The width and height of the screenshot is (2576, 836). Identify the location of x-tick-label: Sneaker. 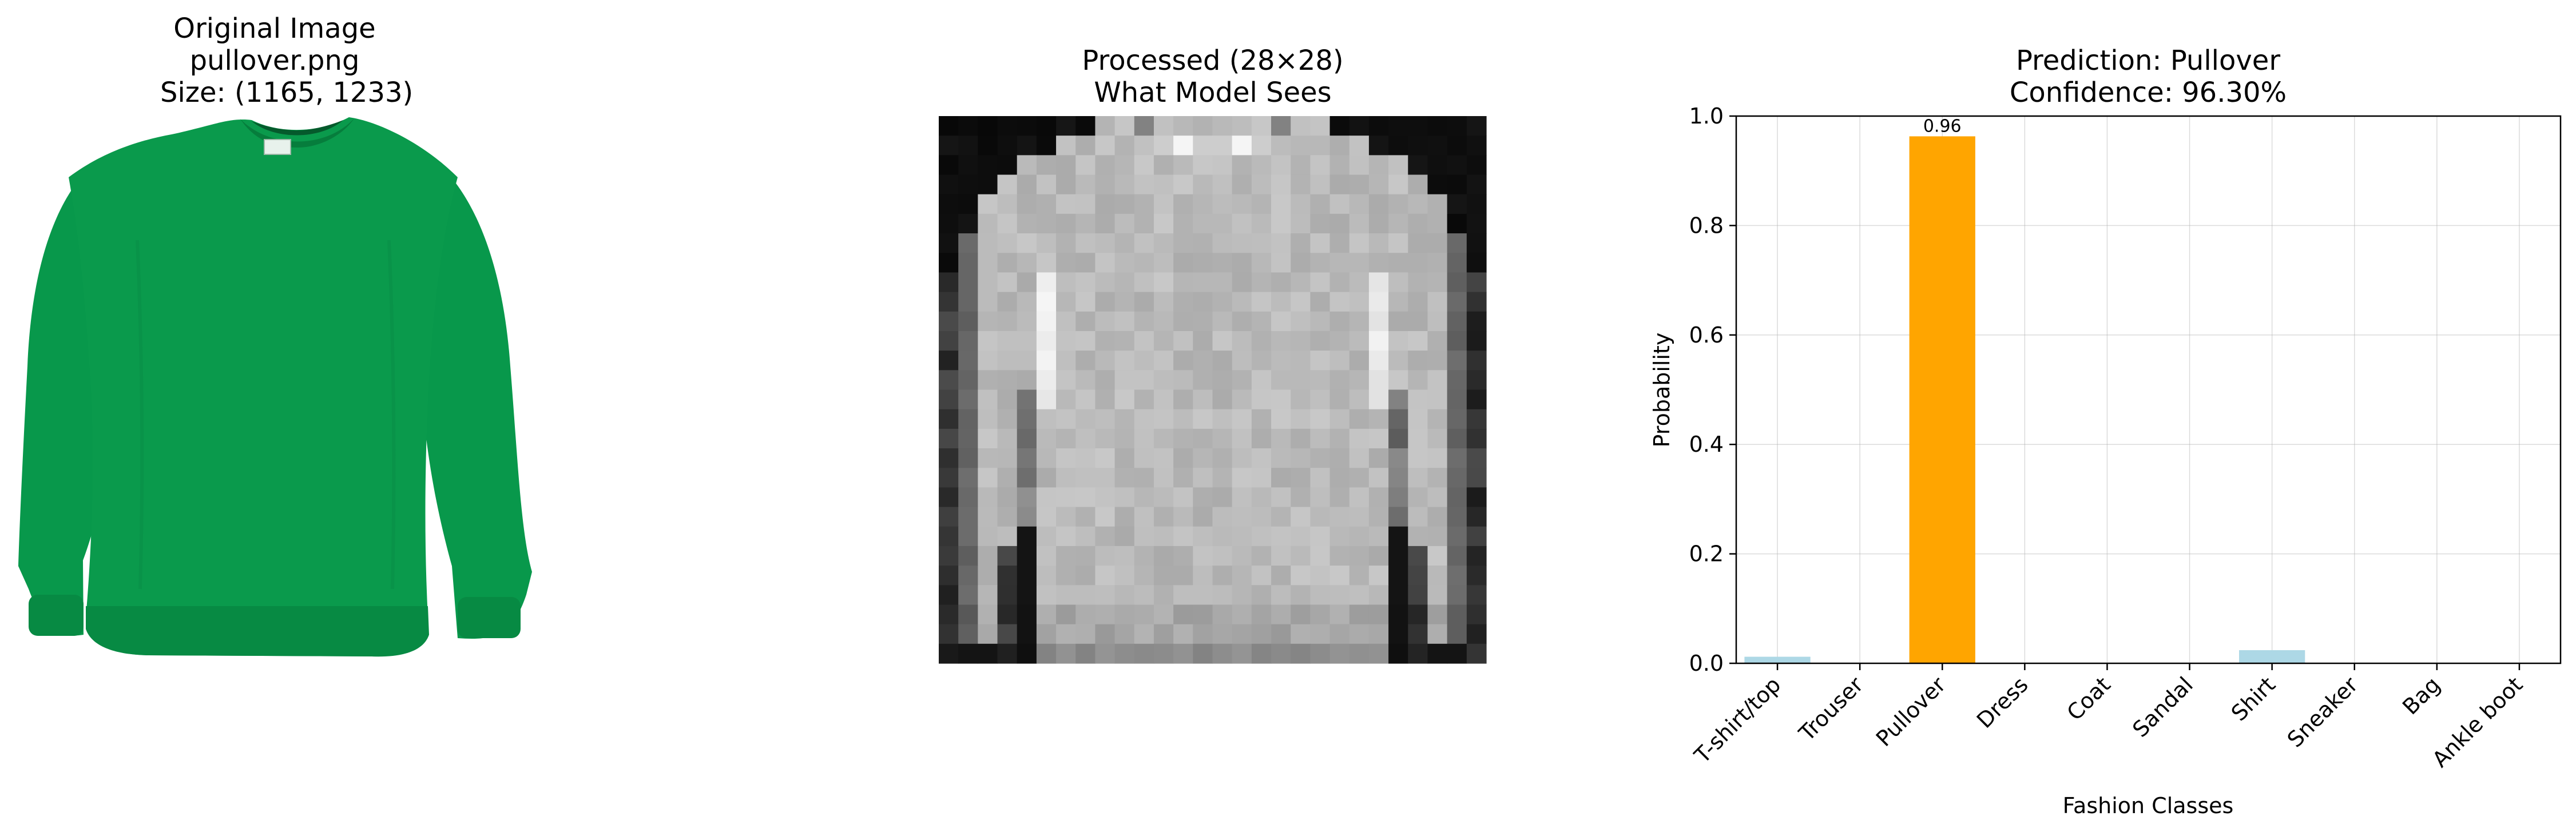
(2323, 712).